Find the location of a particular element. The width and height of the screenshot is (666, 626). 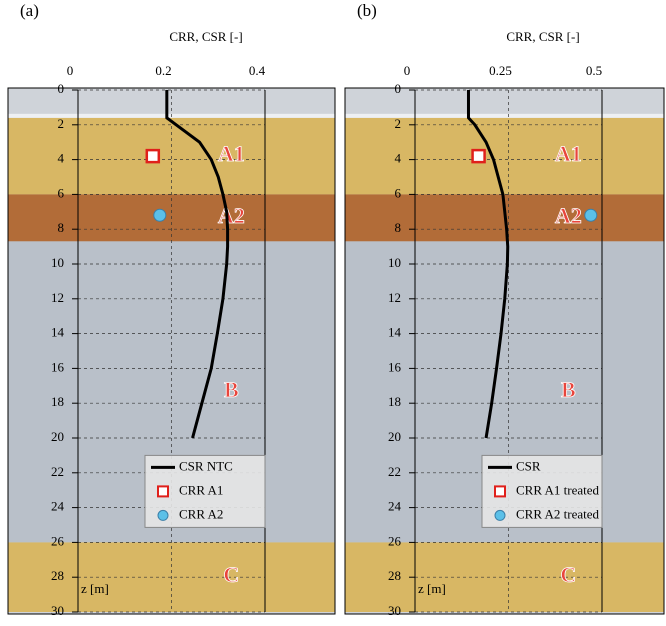

legend-label: CRR A1 is located at coordinates (201, 489).